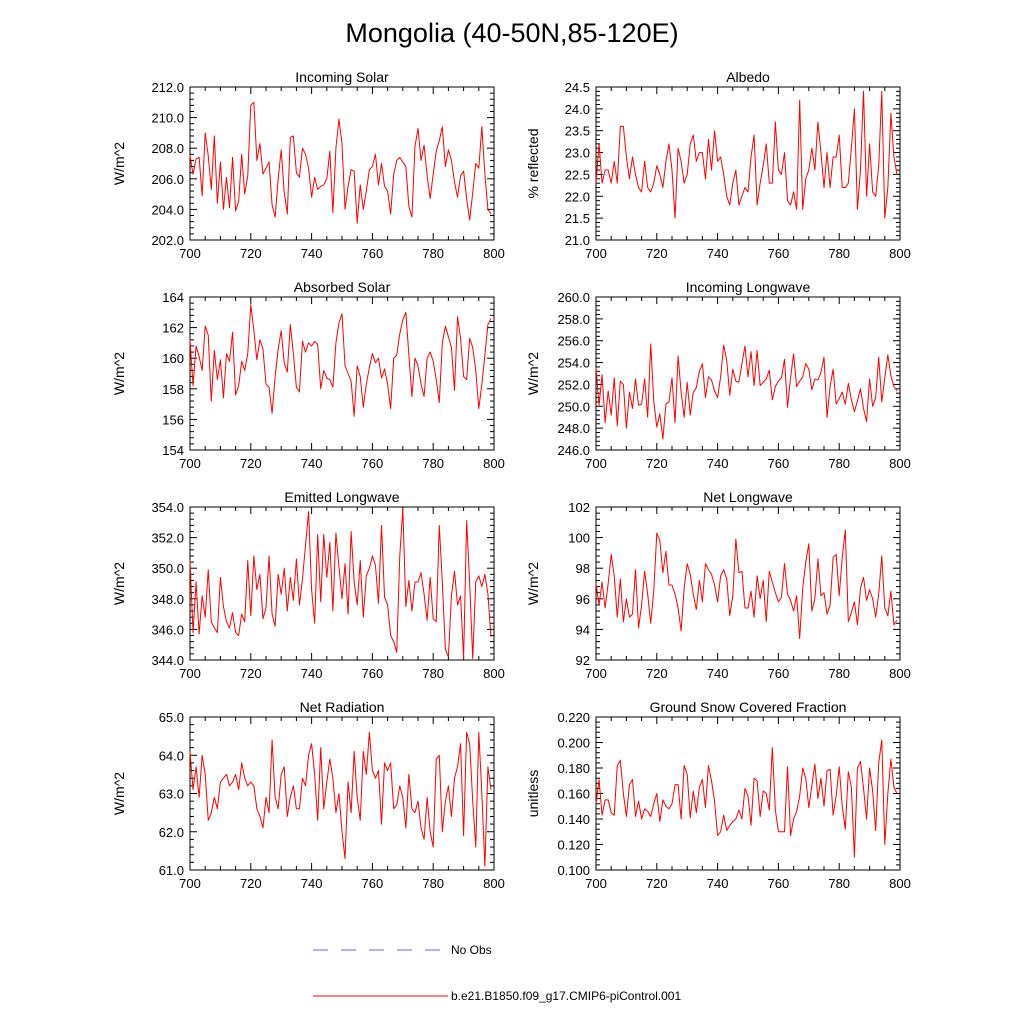 This screenshot has width=1024, height=1024. Describe the element at coordinates (167, 629) in the screenshot. I see `y-tick-label: 346.0` at that location.